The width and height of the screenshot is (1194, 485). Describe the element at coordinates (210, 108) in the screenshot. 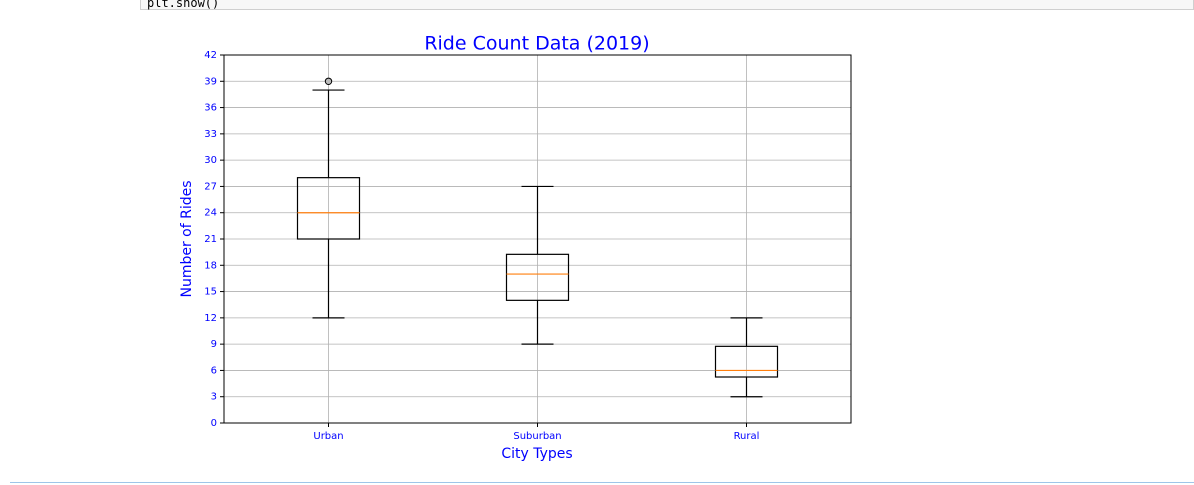

I see `y-tick-label: 36` at that location.